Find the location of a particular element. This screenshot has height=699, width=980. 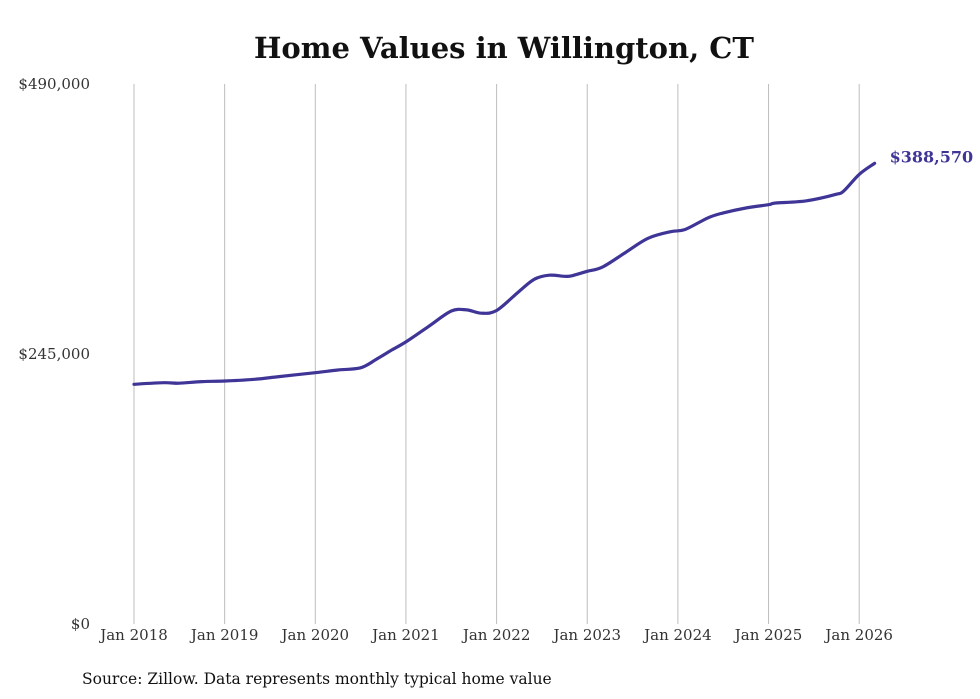

x-tick-label: Jan 2024 is located at coordinates (677, 635).